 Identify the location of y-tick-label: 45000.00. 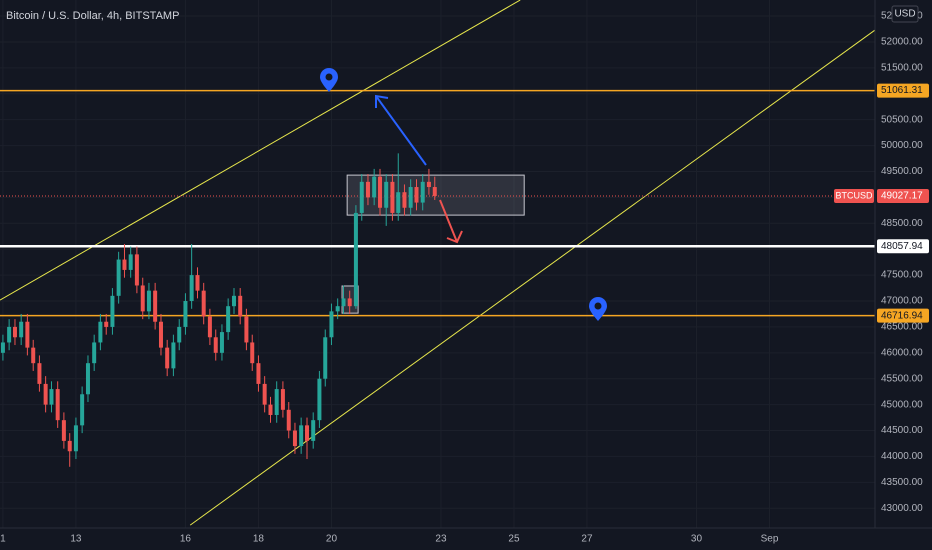
(902, 404).